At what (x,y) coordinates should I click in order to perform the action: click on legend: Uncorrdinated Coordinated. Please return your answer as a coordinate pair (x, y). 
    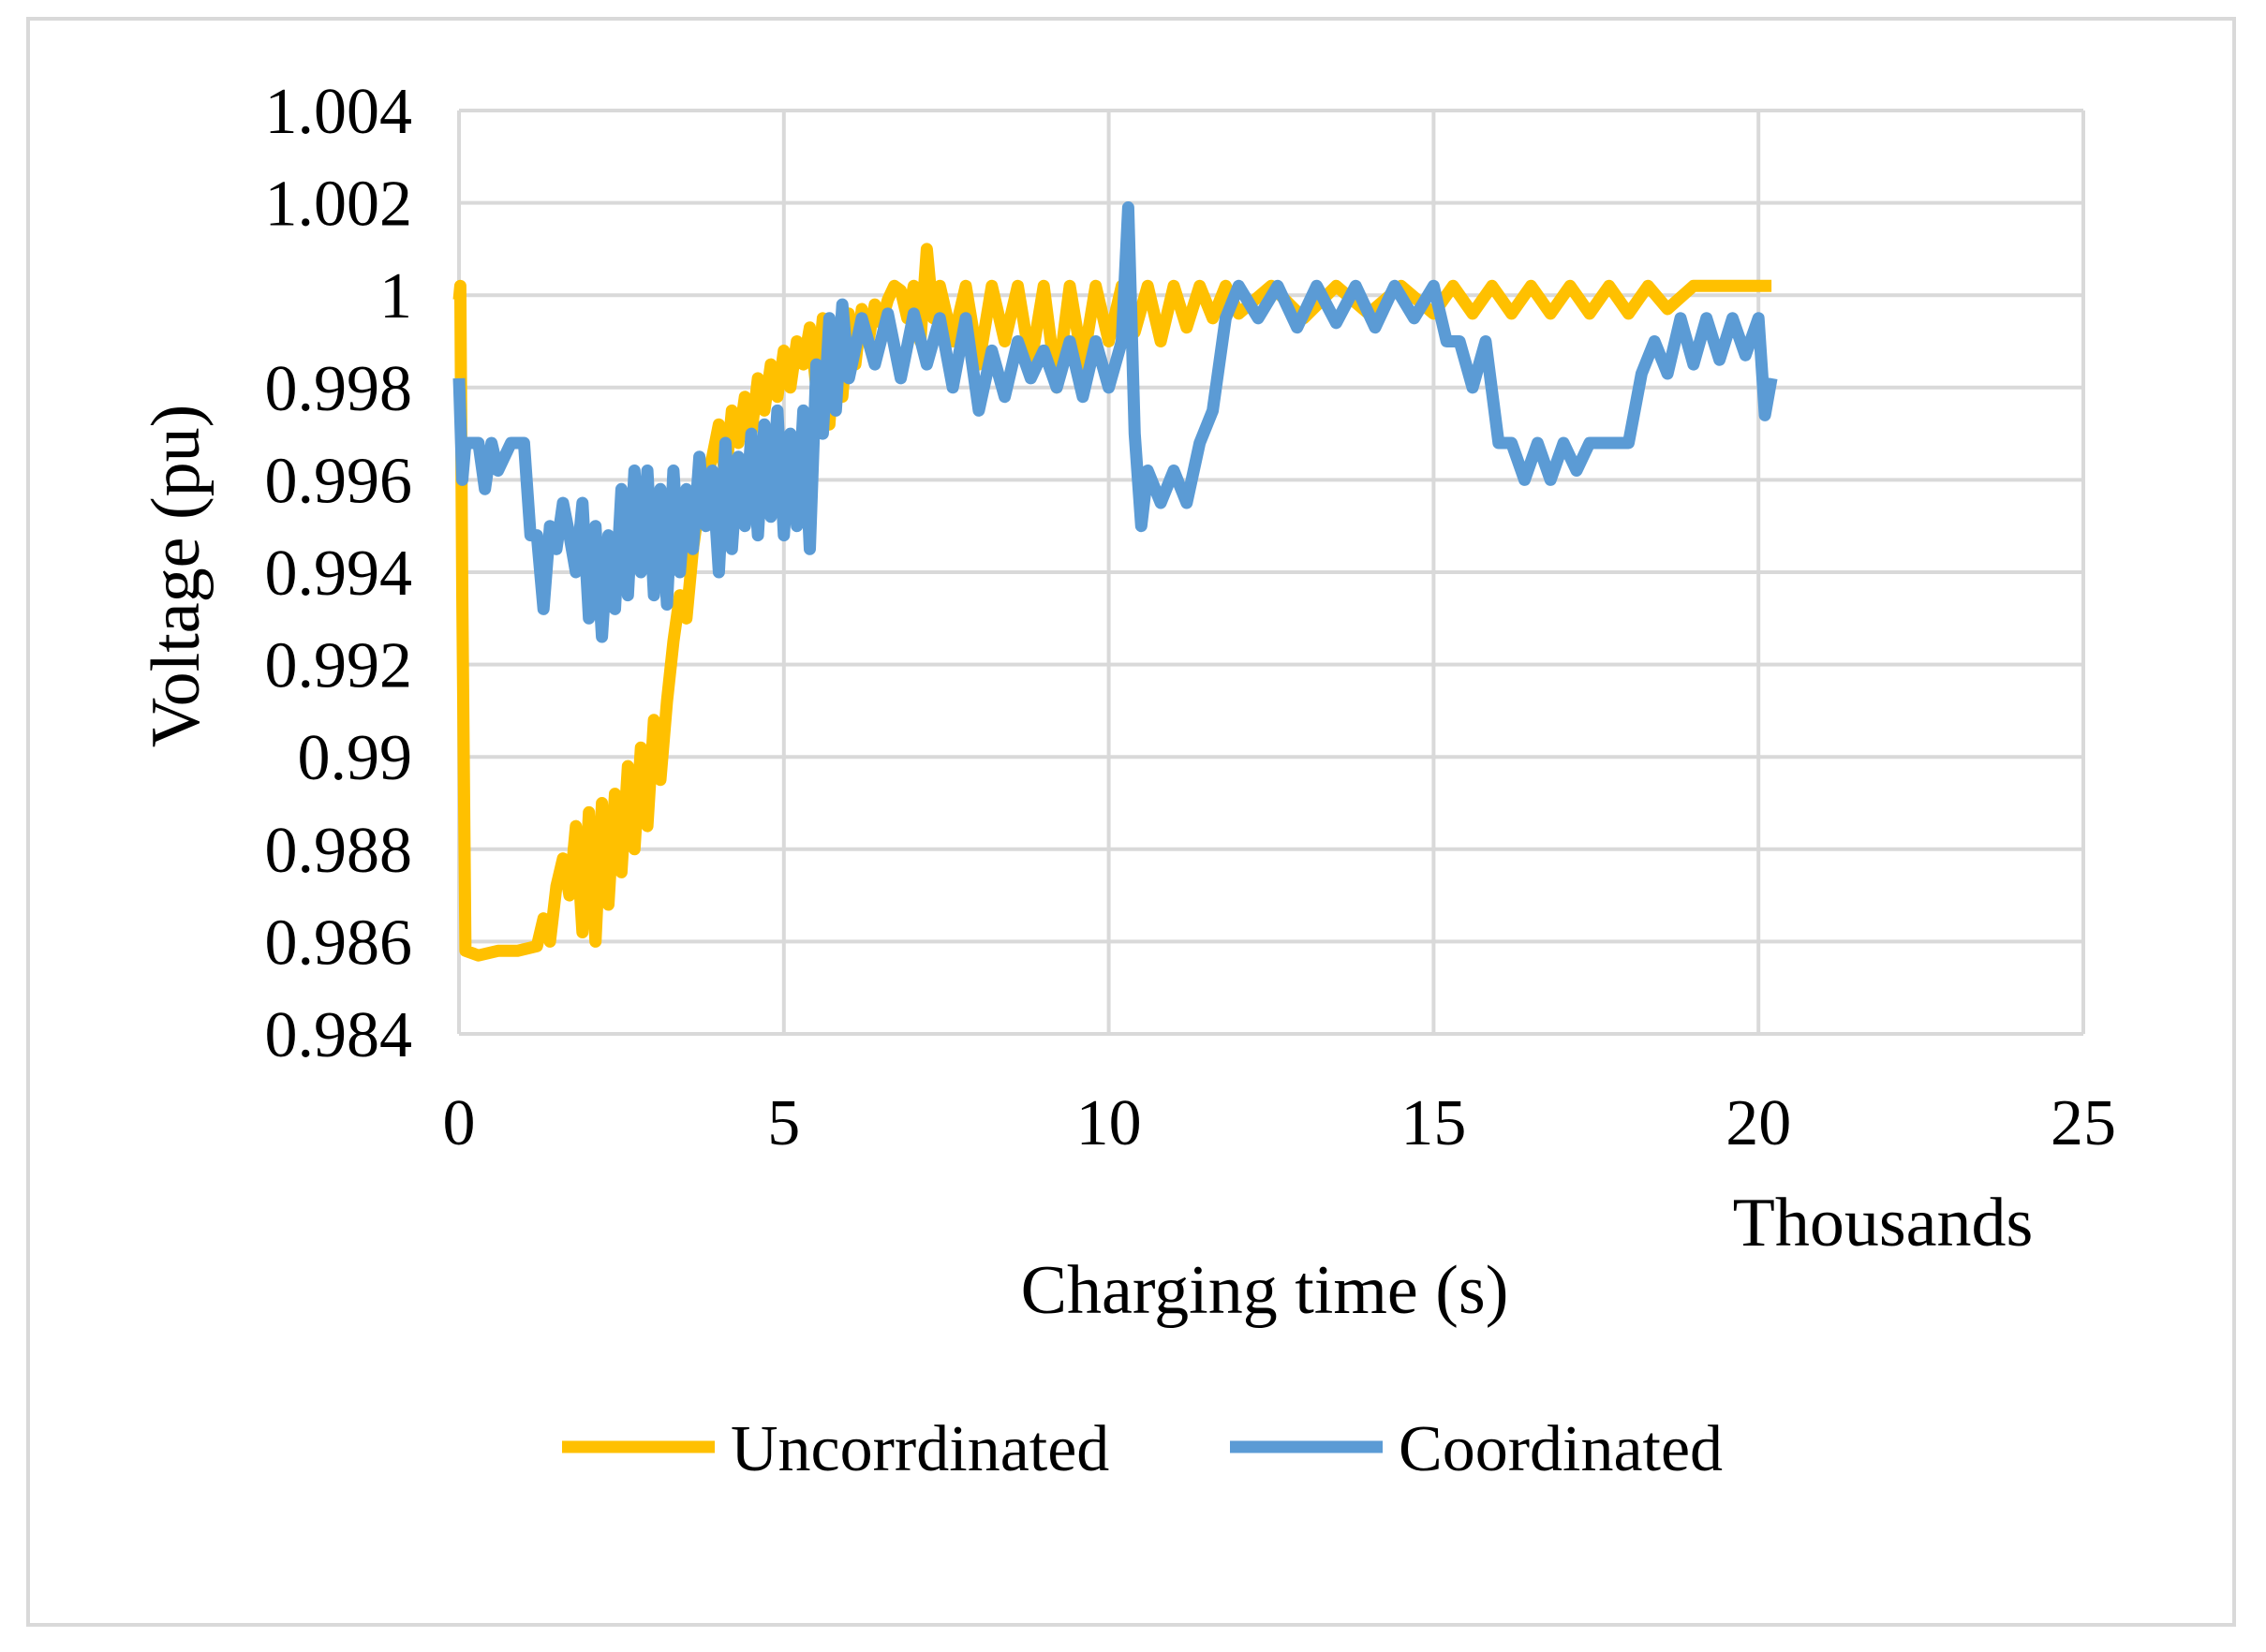
    Looking at the image, I should click on (1142, 1449).